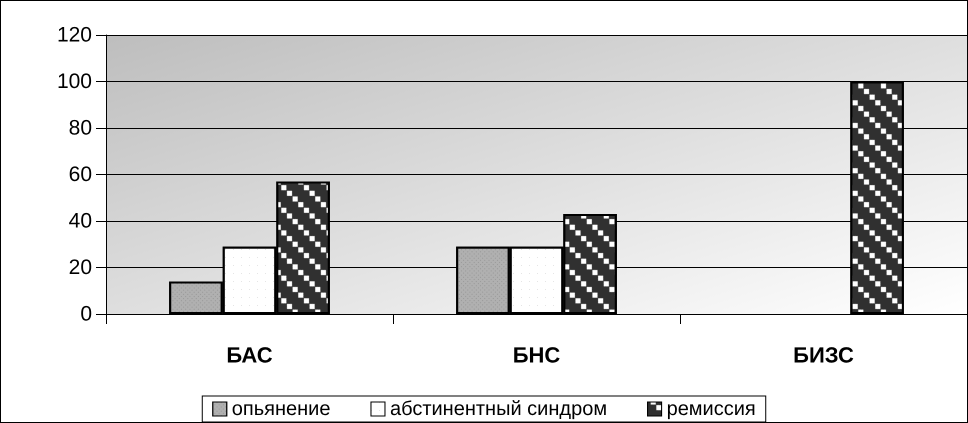 This screenshot has height=423, width=968. I want to click on y-tick-label: 20, so click(80, 267).